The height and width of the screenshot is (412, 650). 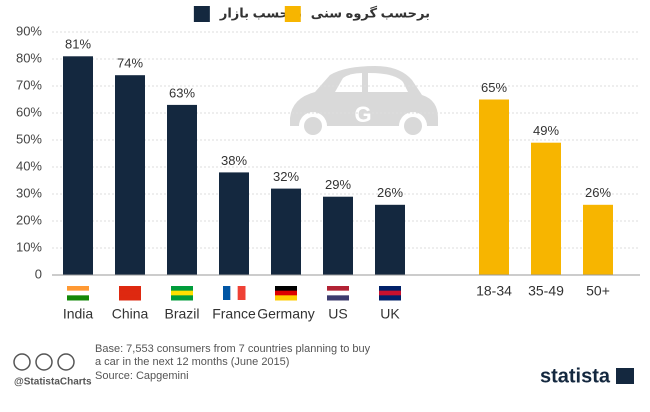 I want to click on x-tick-label: 35-49, so click(x=546, y=291).